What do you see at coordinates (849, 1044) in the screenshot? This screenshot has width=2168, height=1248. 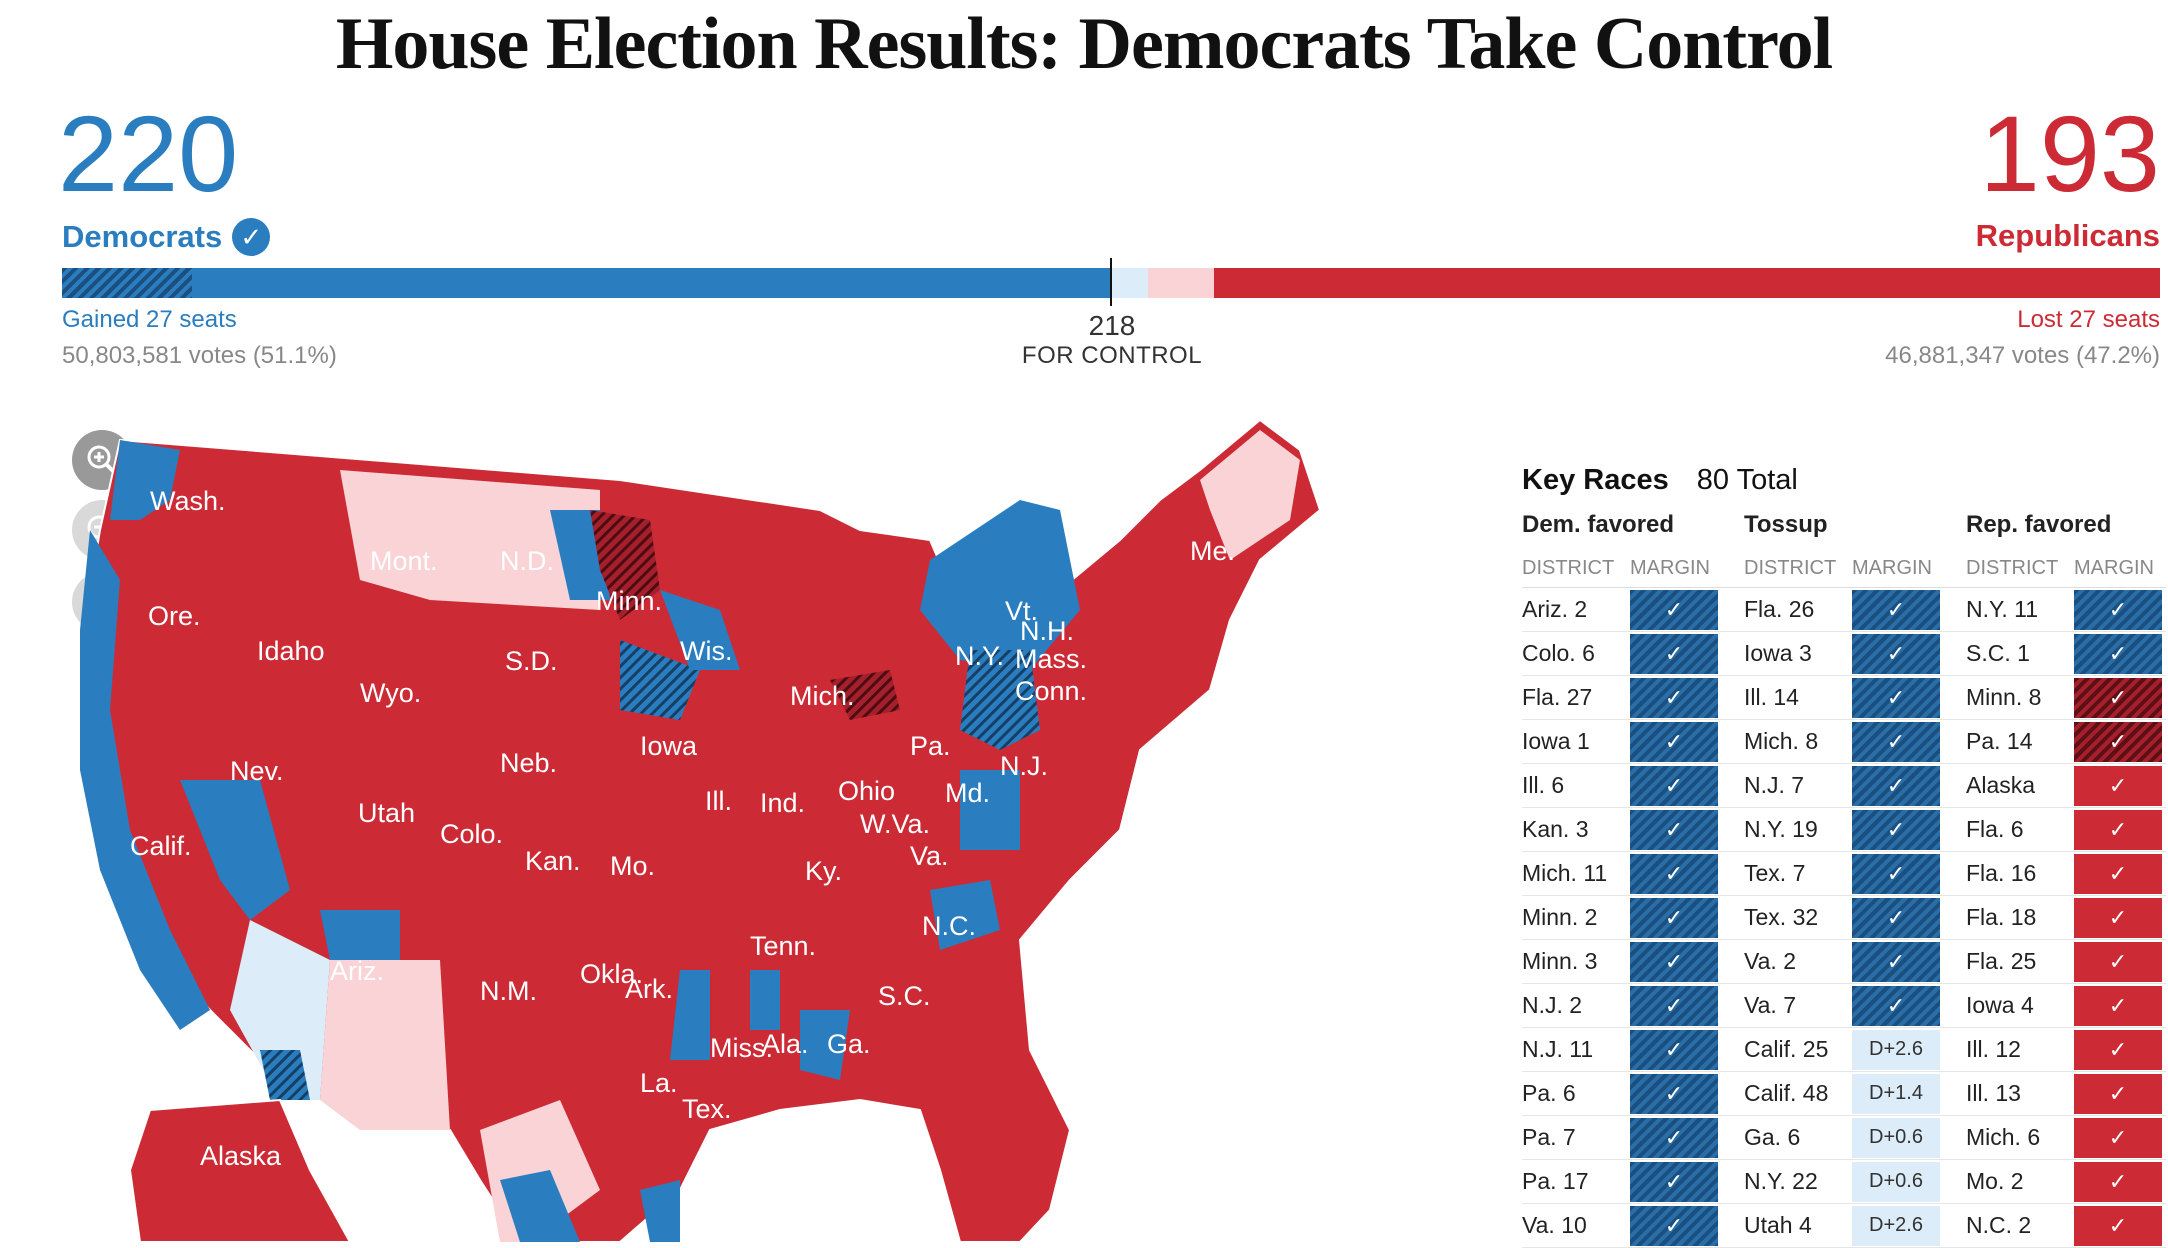 I see `map-label-ga: Ga.` at bounding box center [849, 1044].